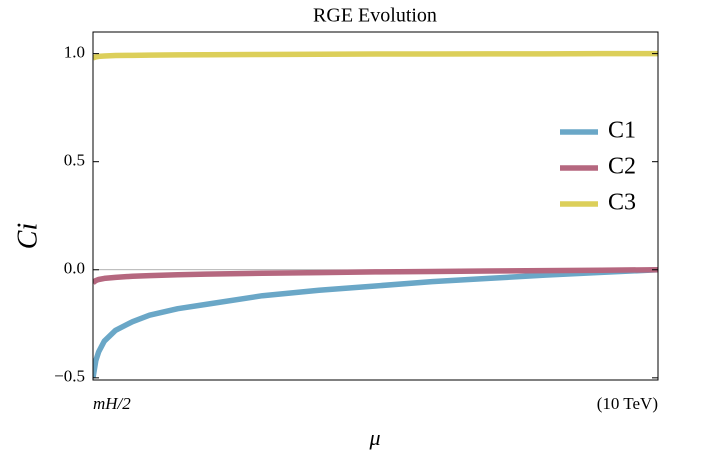  Describe the element at coordinates (69, 376) in the screenshot. I see `y-tick-label: −0.5` at that location.